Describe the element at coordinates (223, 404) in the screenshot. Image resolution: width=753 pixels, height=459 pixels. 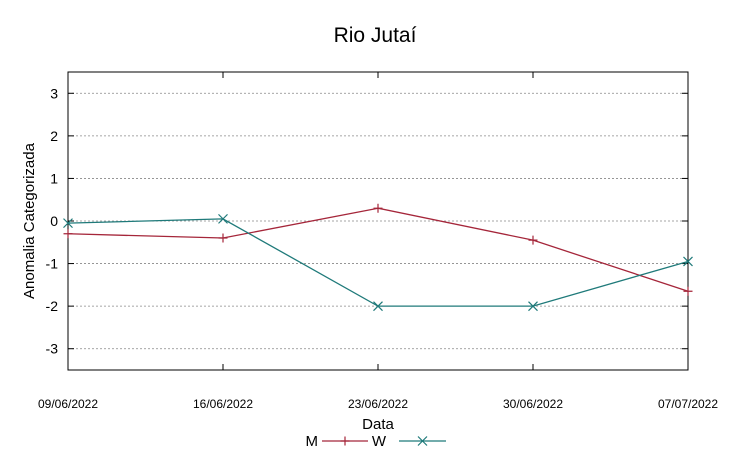
I see `x-tick-label: 16/06/2022` at that location.